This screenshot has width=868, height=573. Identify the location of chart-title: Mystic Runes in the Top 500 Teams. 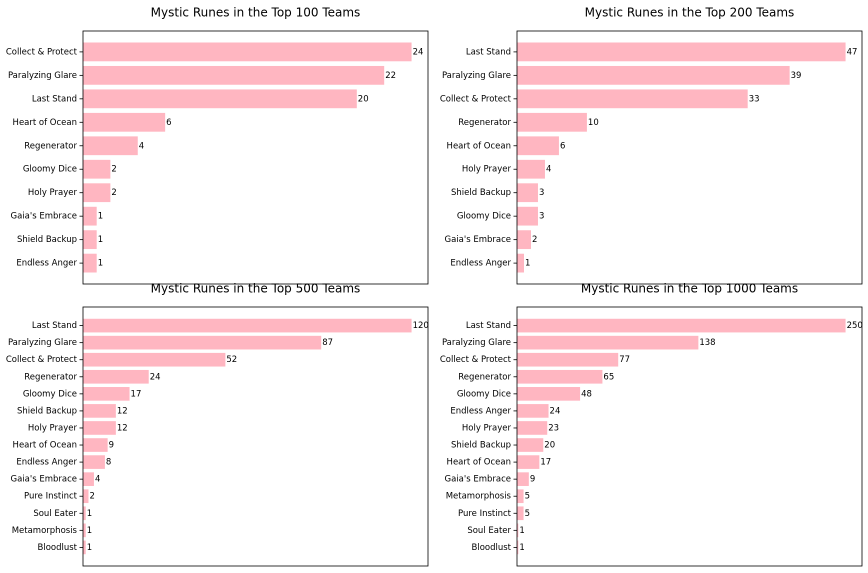
(256, 289).